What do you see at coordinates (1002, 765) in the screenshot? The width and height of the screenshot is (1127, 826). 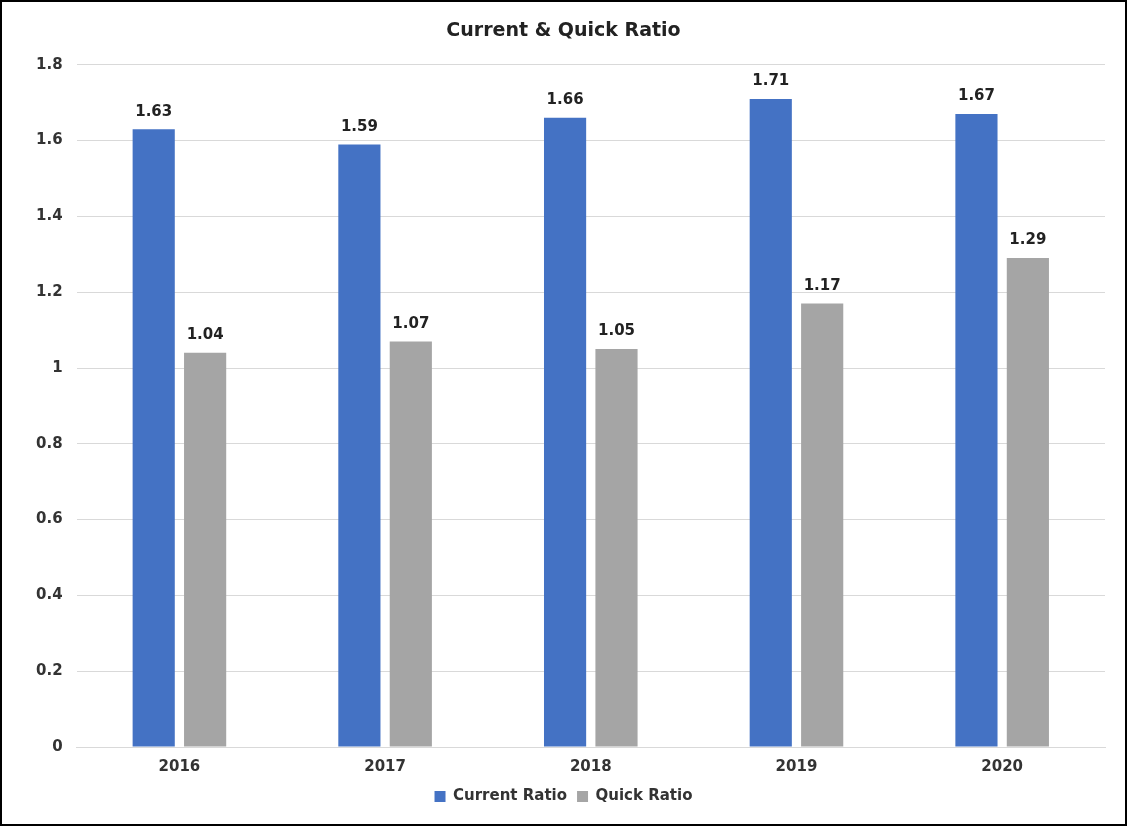 I see `x-tick-label: 2020` at bounding box center [1002, 765].